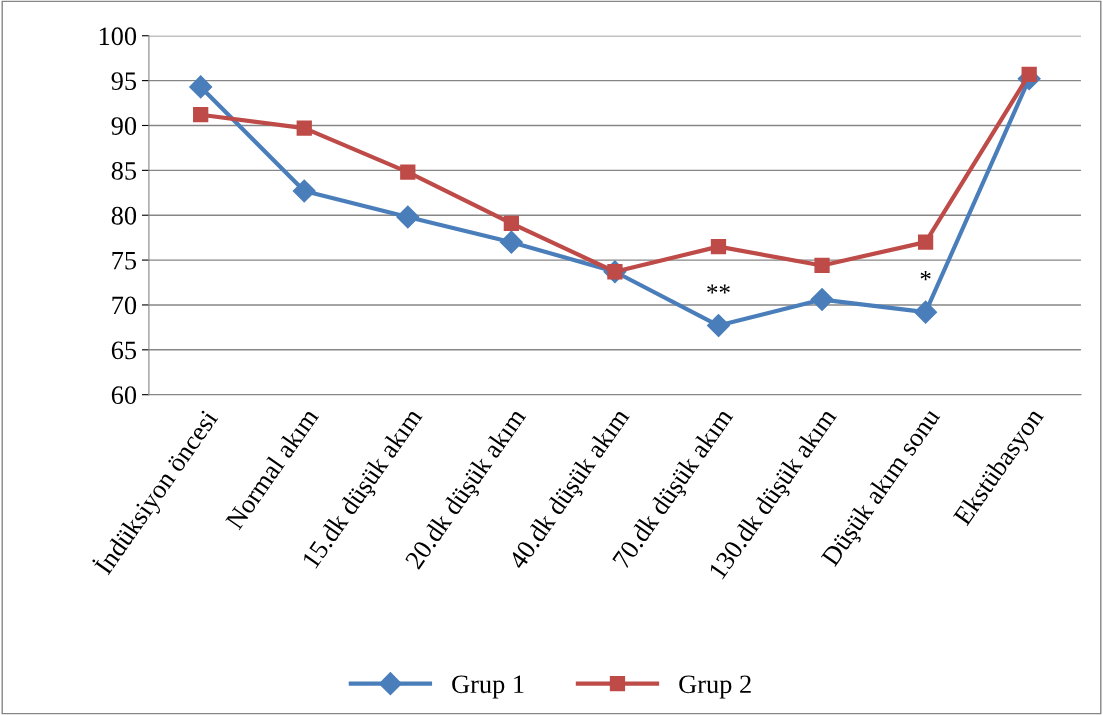 Image resolution: width=1103 pixels, height=715 pixels. Describe the element at coordinates (124, 126) in the screenshot. I see `y-tick-label: 90` at that location.